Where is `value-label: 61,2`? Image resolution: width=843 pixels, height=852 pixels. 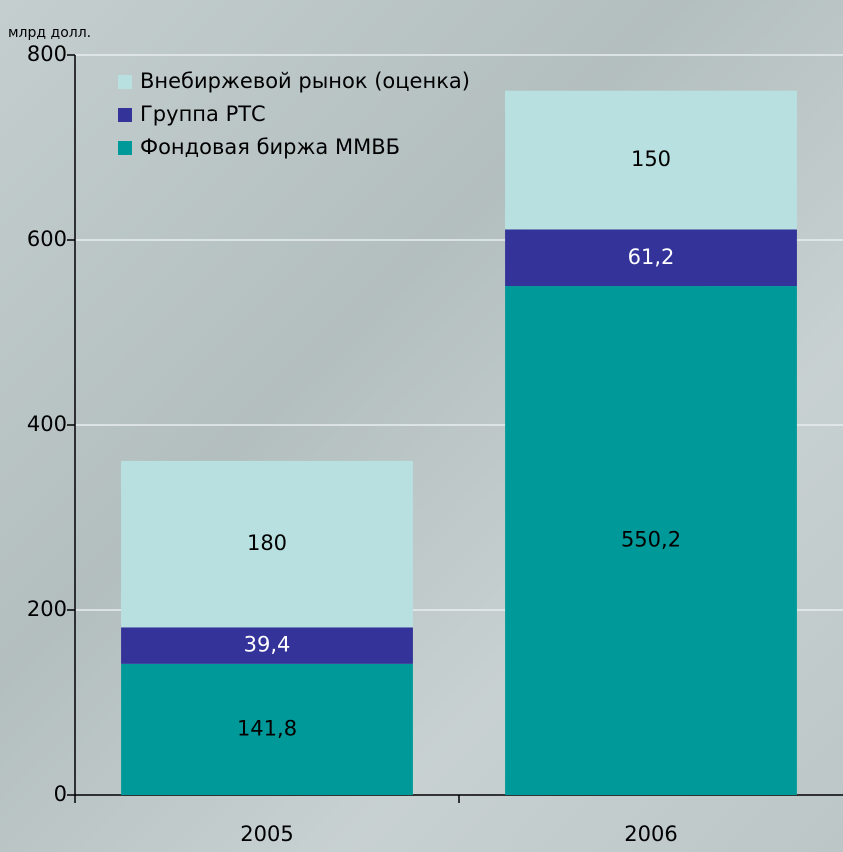 value-label: 61,2 is located at coordinates (651, 257).